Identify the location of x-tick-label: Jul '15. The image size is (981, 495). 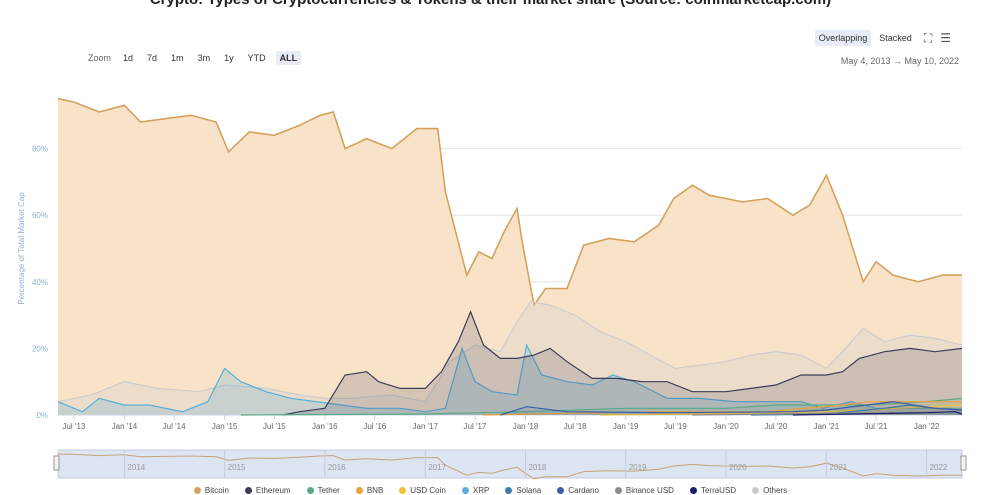
(274, 426).